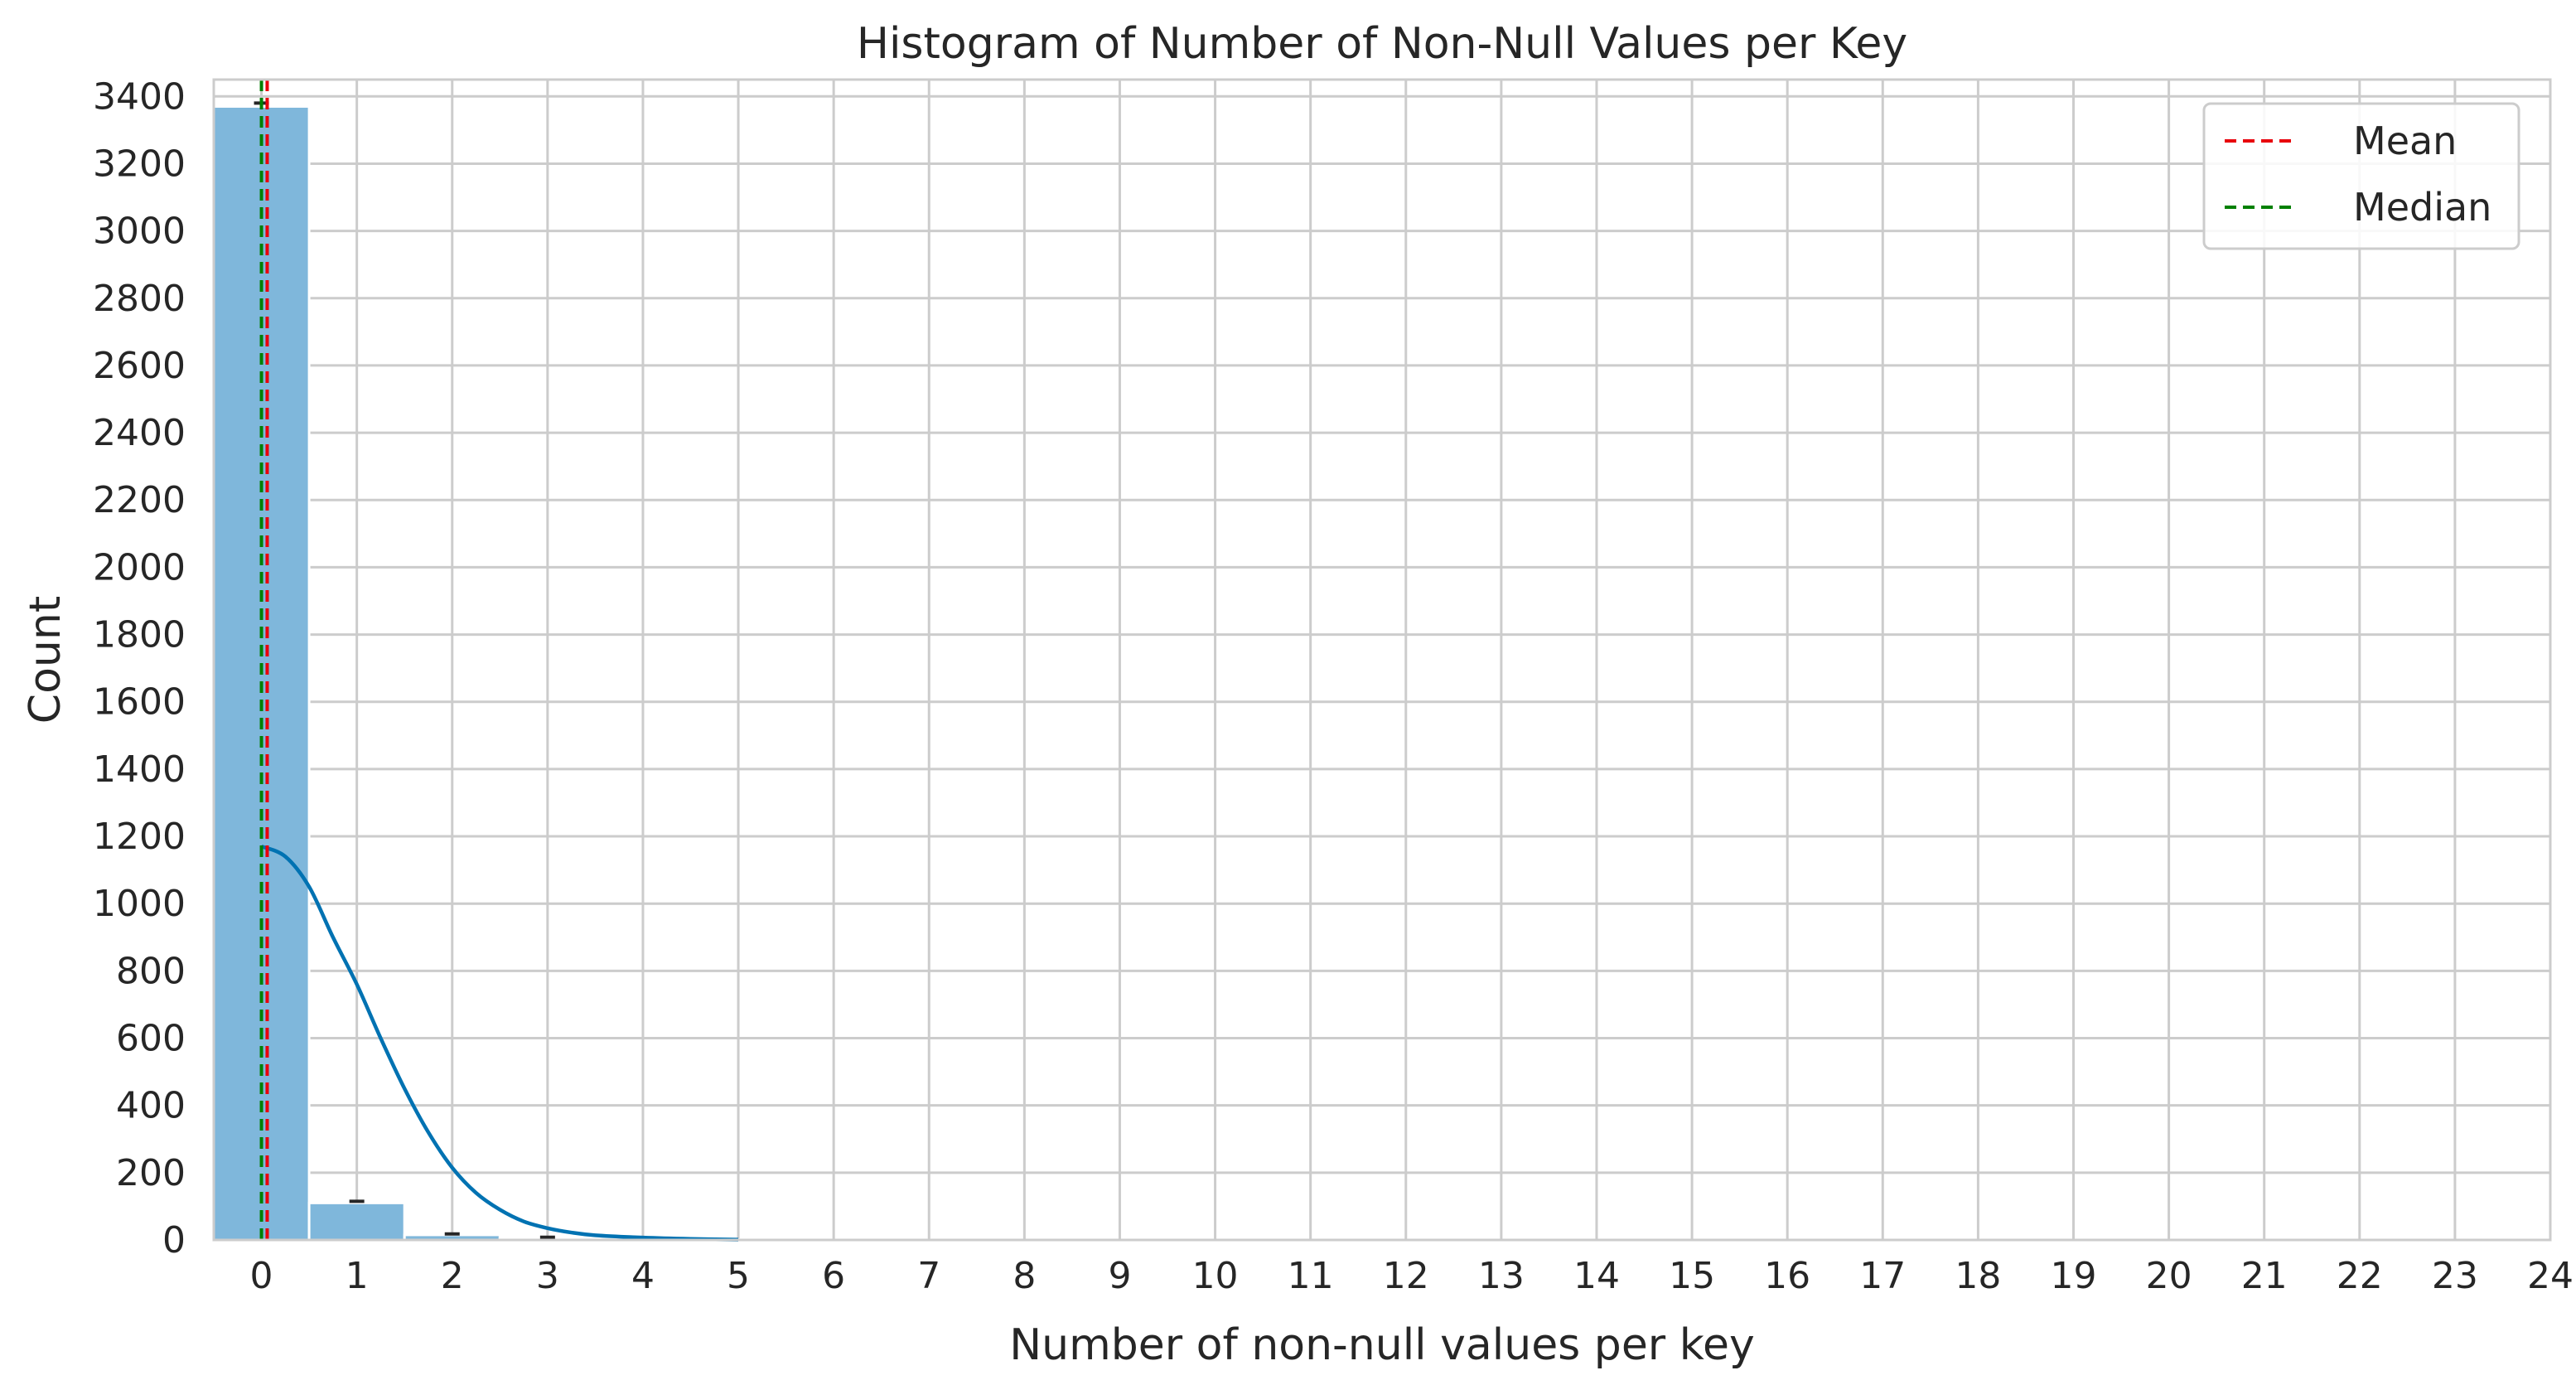  I want to click on legend-mean-label: Mean, so click(2405, 141).